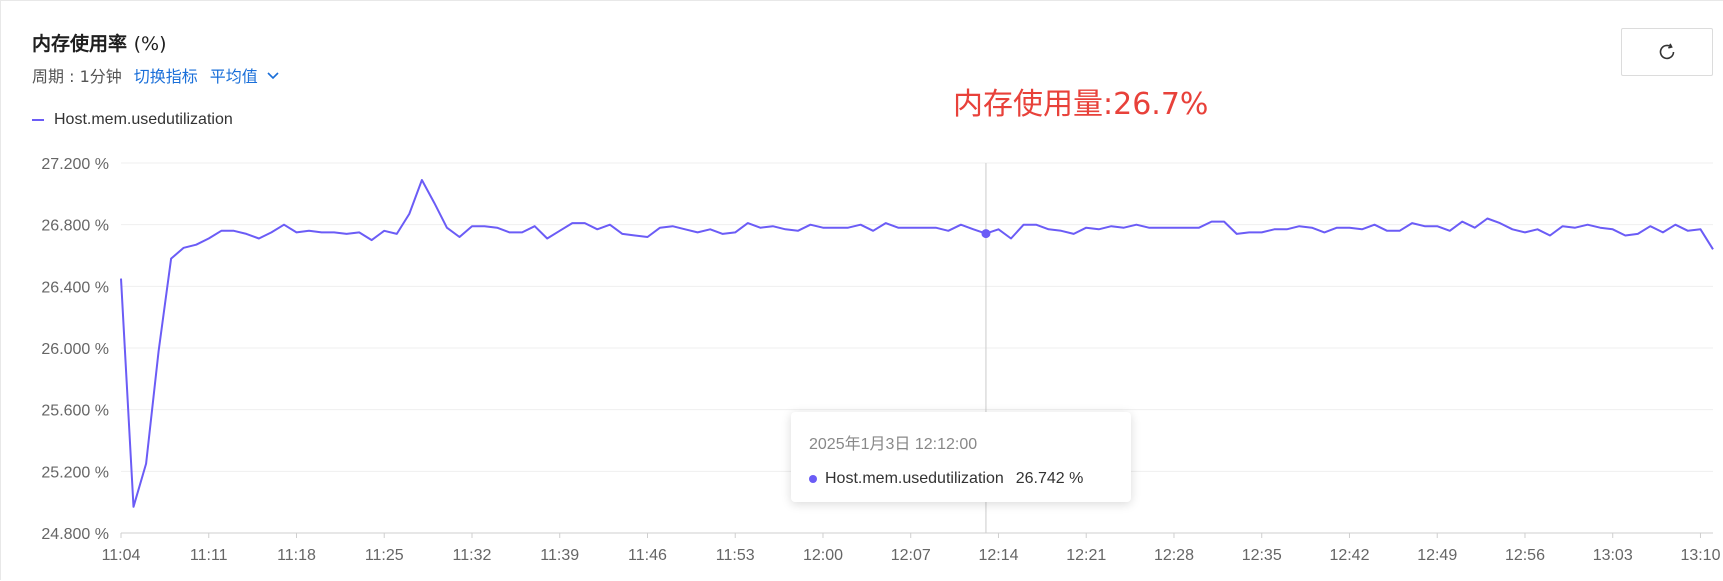  What do you see at coordinates (273, 75) in the screenshot?
I see `chevron-down-icon` at bounding box center [273, 75].